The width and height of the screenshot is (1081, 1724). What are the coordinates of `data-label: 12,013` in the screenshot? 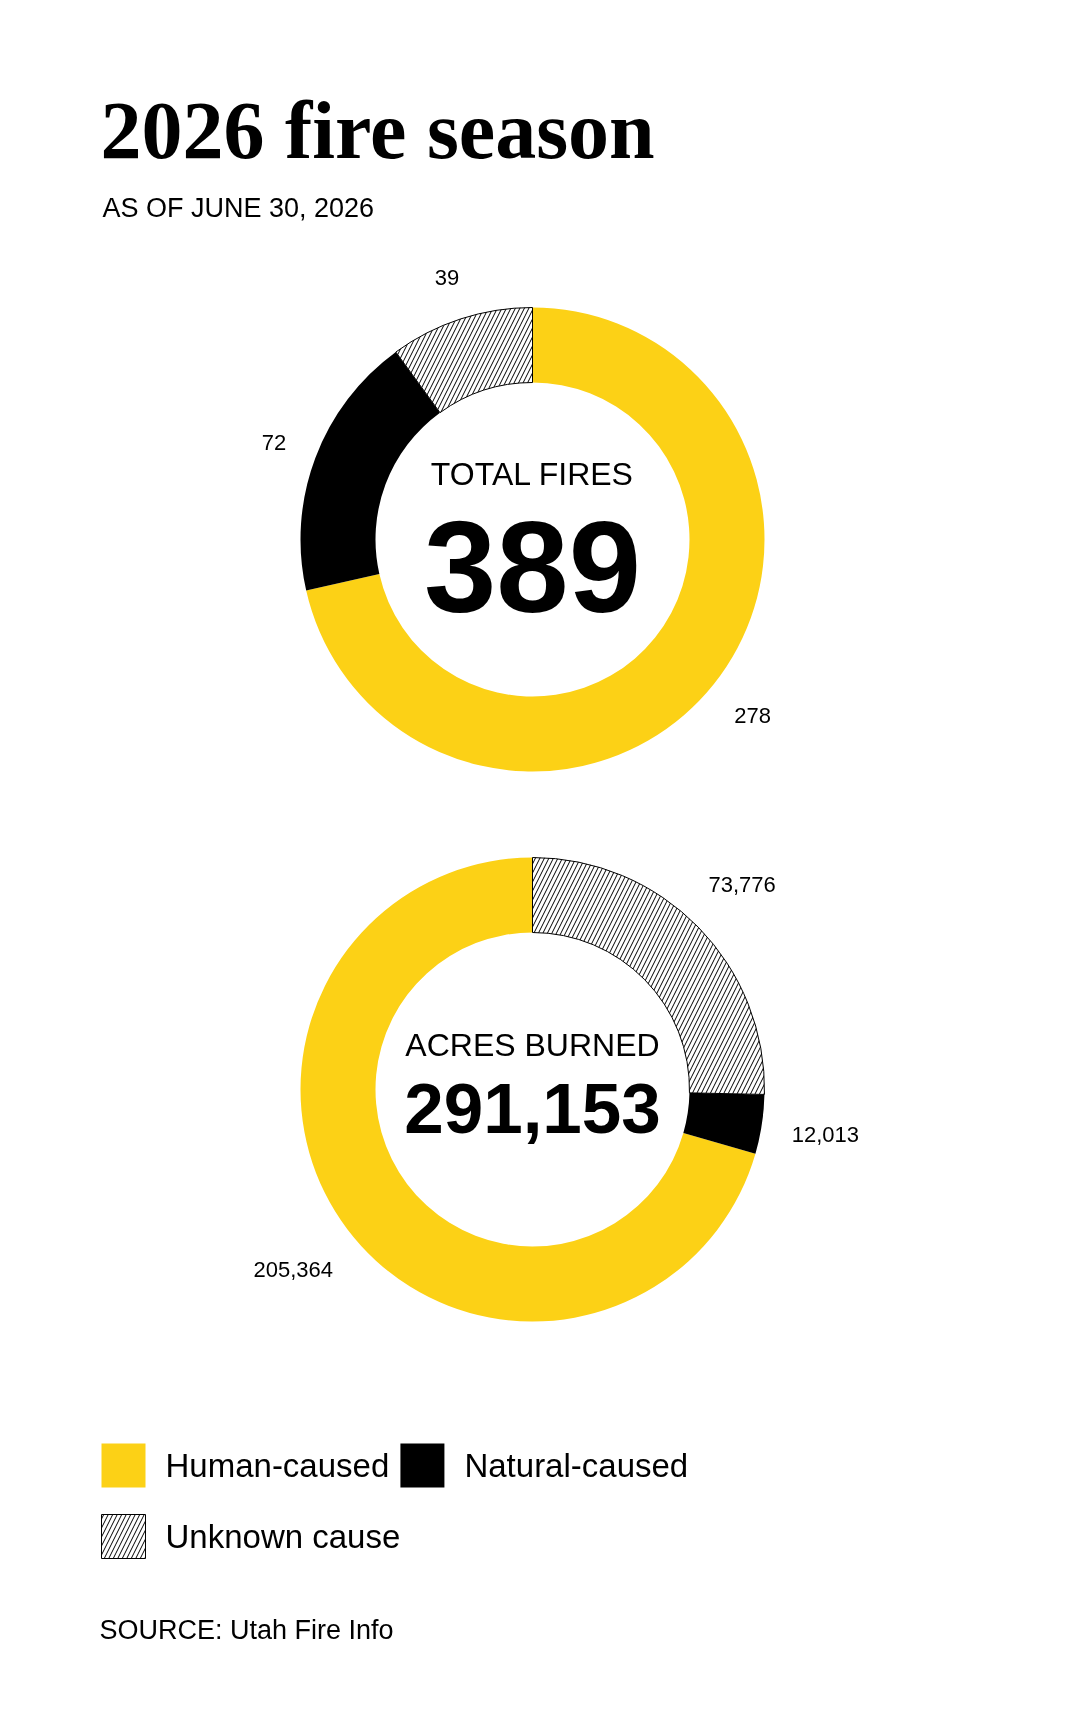 It's located at (825, 1134).